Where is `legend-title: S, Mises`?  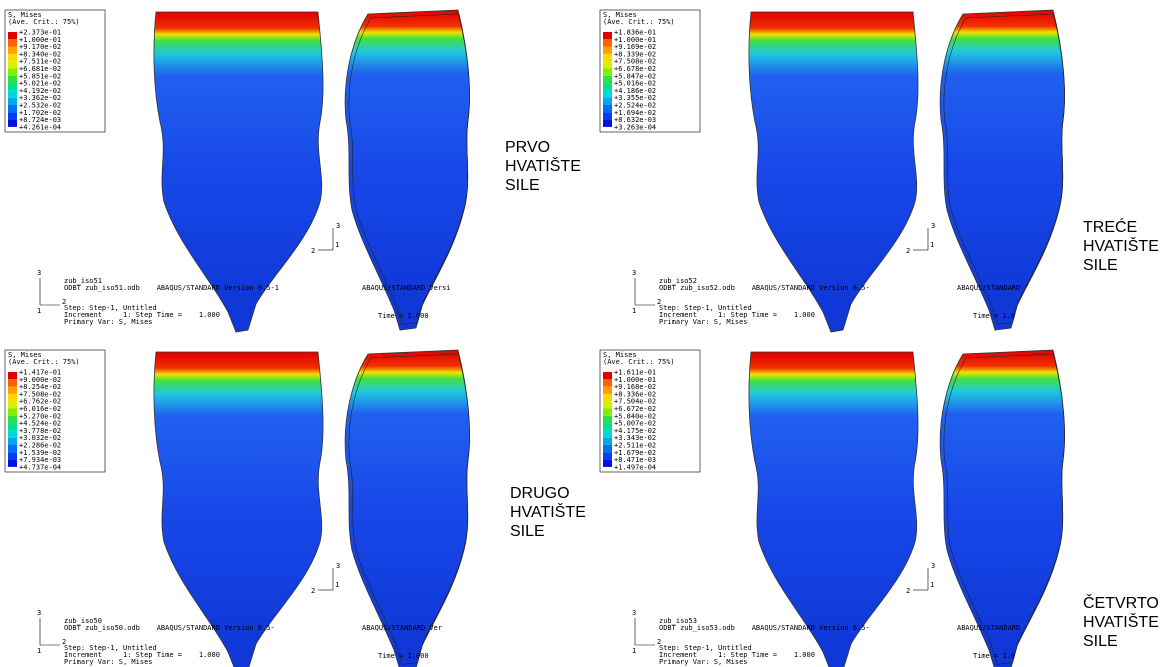
legend-title: S, Mises is located at coordinates (25, 355).